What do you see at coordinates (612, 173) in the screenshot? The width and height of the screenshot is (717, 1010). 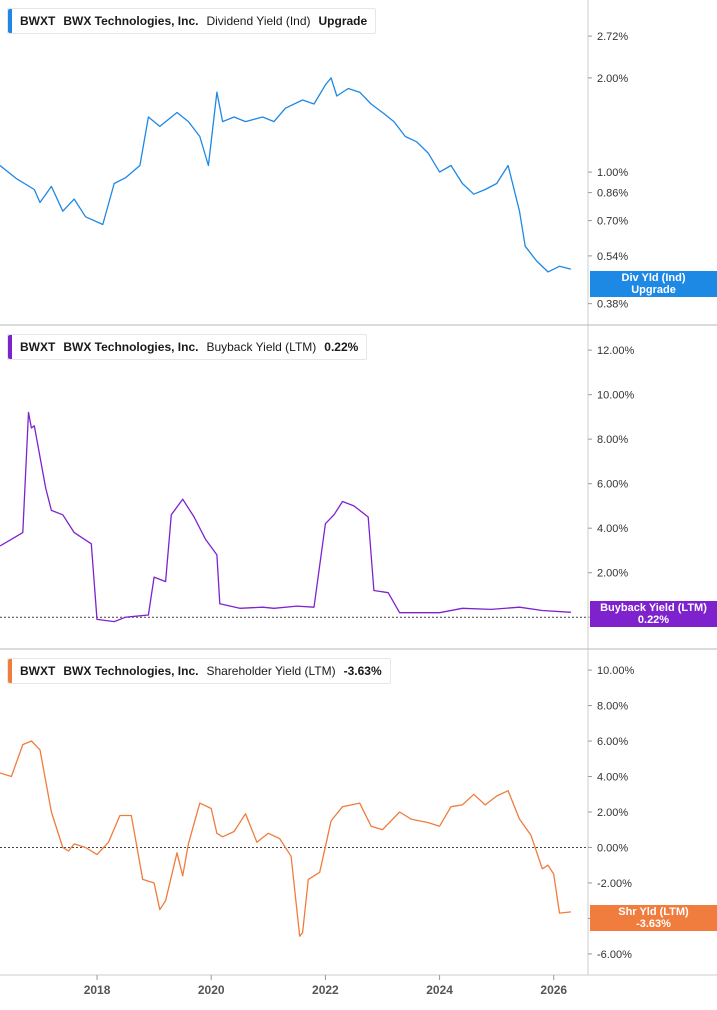 I see `y-tick-label: 1.00%` at bounding box center [612, 173].